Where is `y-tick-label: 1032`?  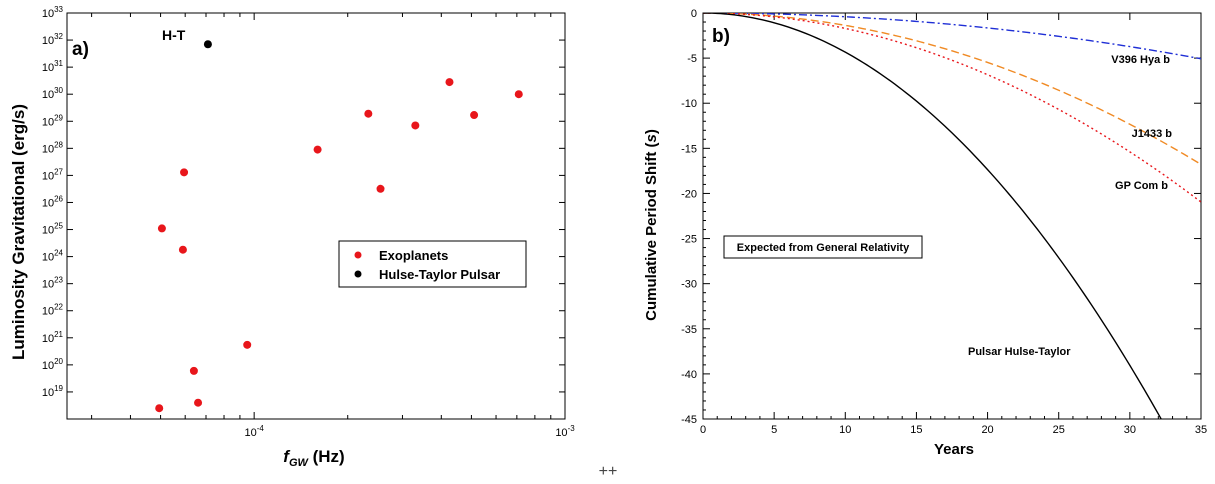
y-tick-label: 1032 is located at coordinates (53, 39).